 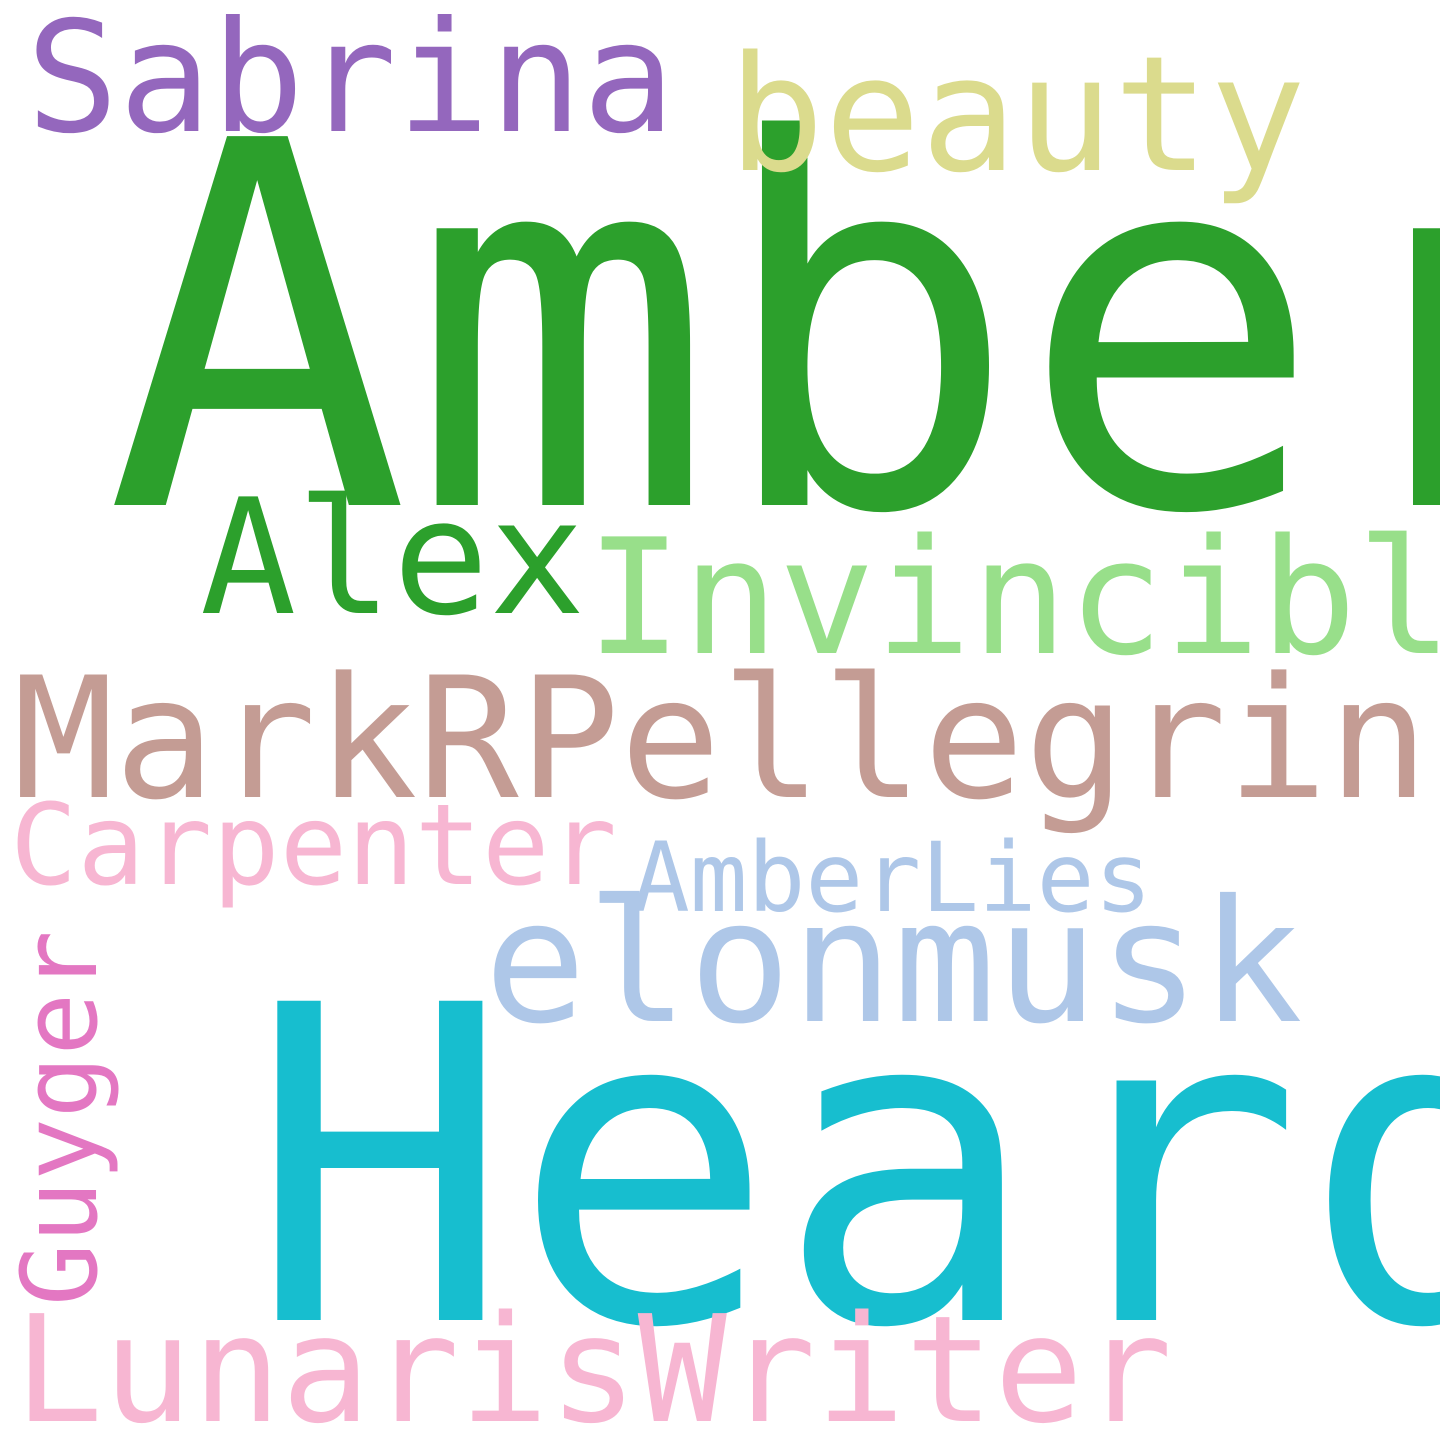 What do you see at coordinates (313, 846) in the screenshot?
I see `word-carpenter: Carpenter` at bounding box center [313, 846].